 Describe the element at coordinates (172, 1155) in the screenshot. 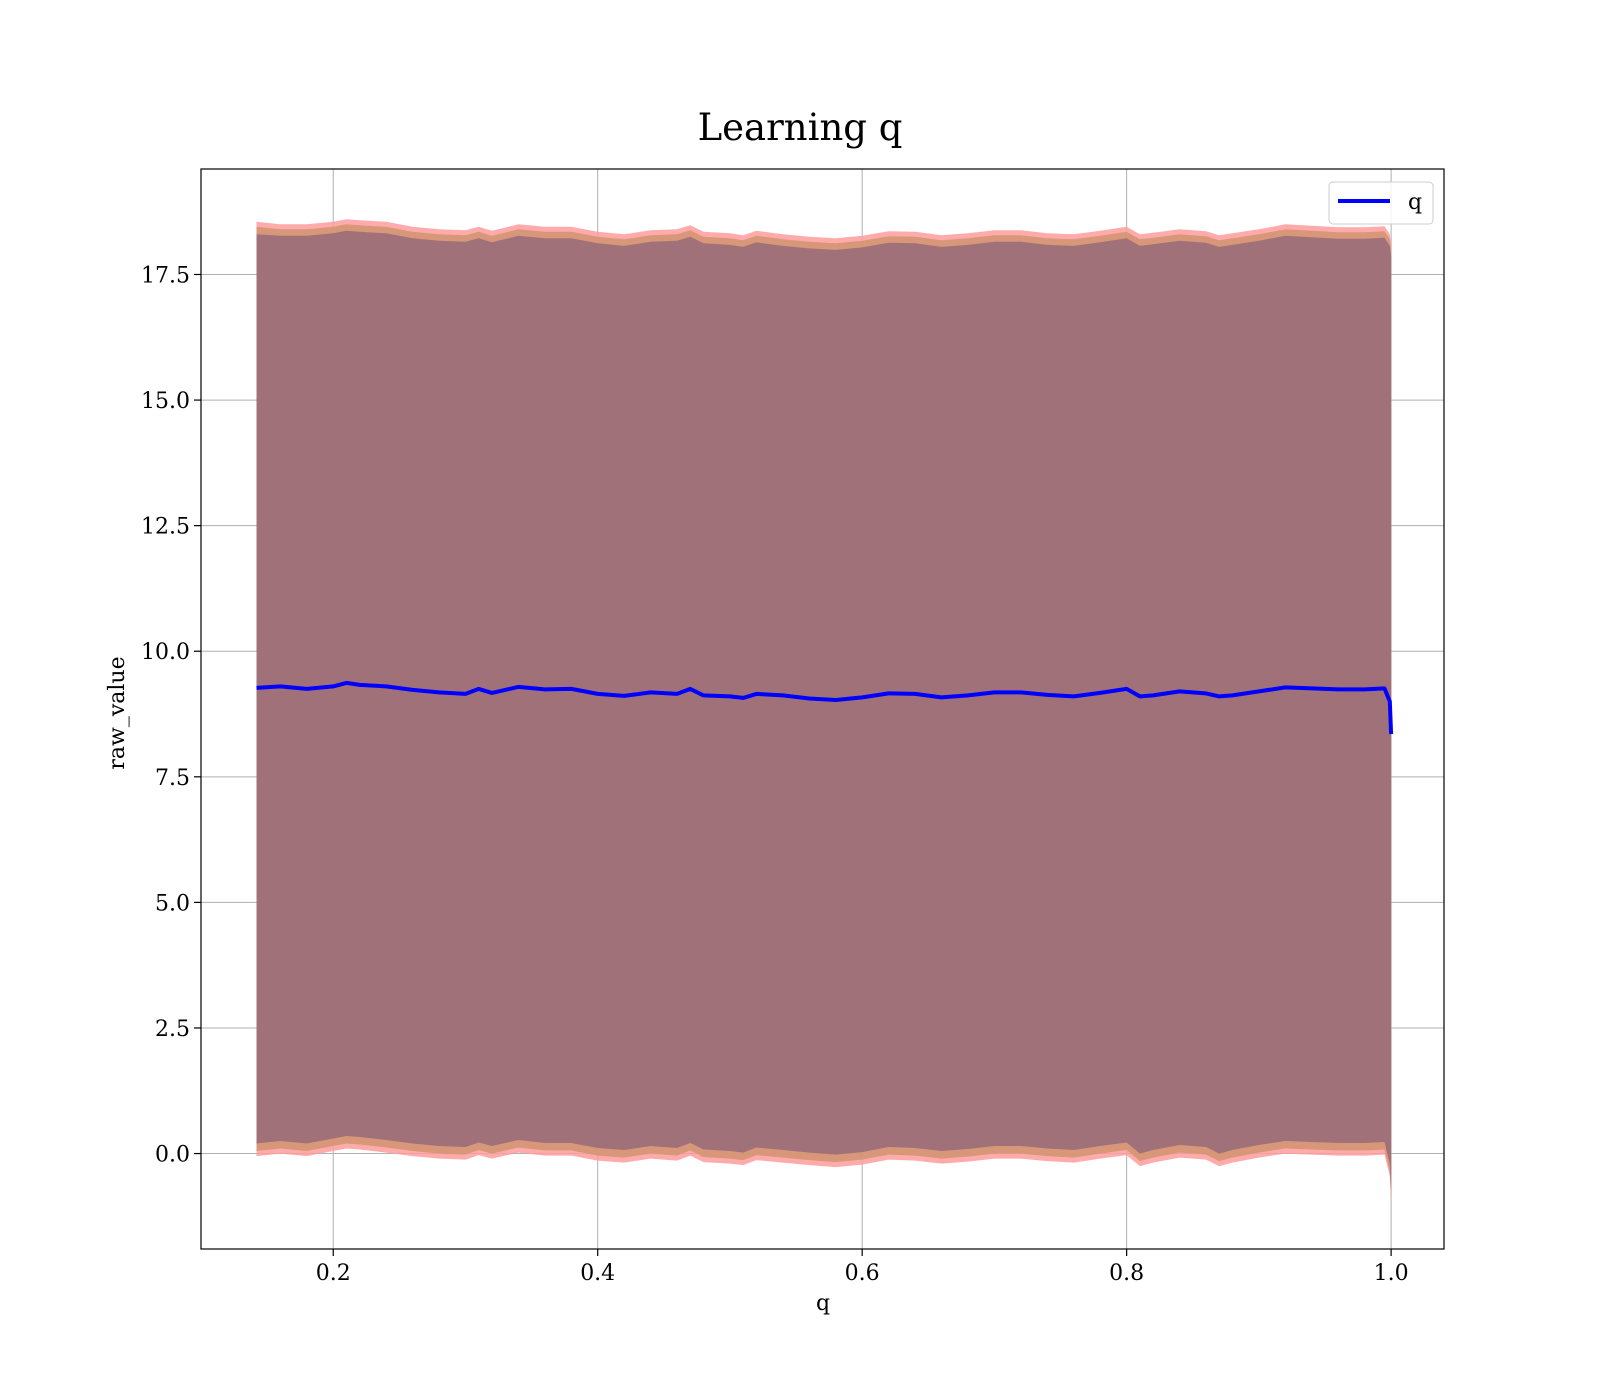

I see `y-tick-label: 0.0` at that location.